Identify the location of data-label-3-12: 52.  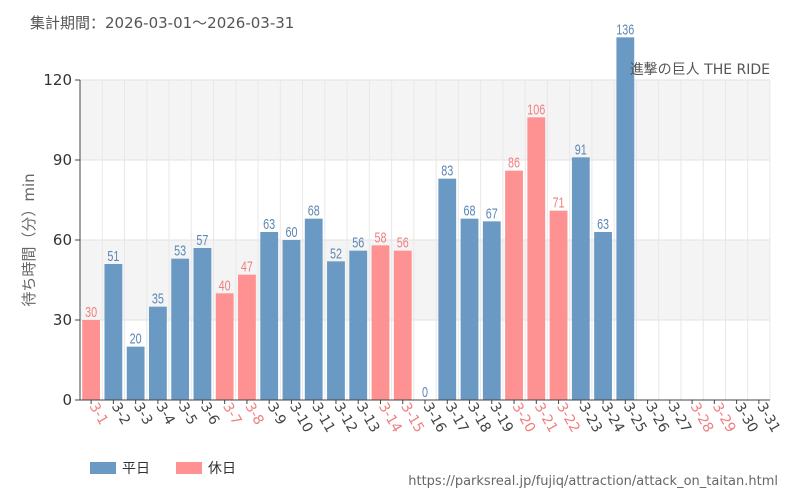
(336, 253).